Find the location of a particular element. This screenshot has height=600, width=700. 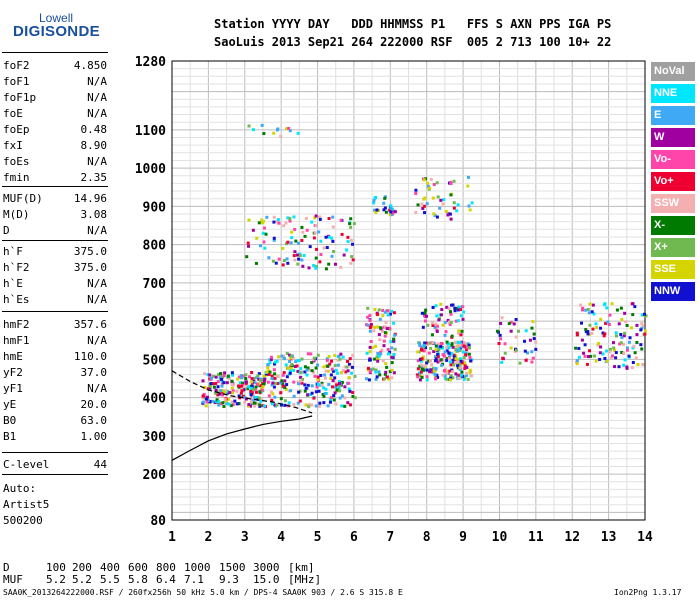

param-value: 63.0 is located at coordinates (94, 420).